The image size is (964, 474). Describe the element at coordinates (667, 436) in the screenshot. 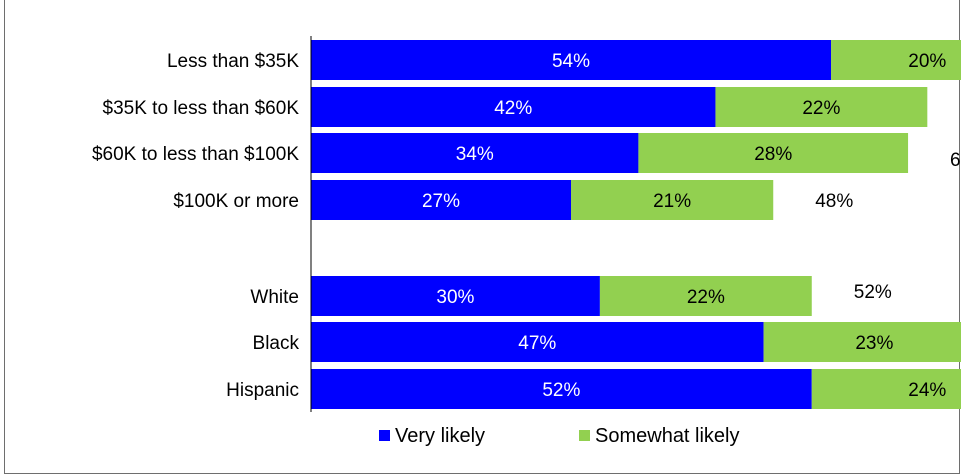

I see `legend-label: Somewhat likely` at that location.